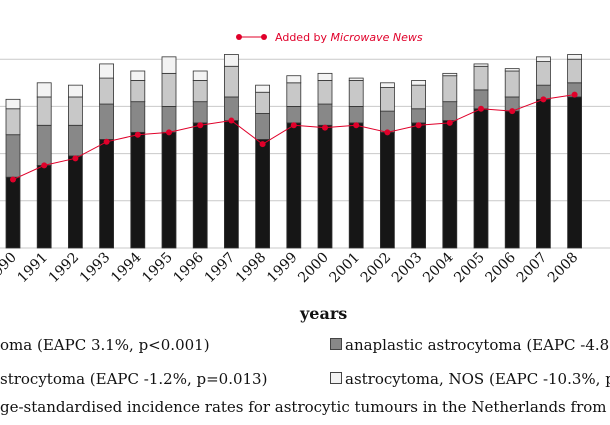 Image resolution: width=610 pixels, height=425 pixels. Describe the element at coordinates (324, 313) in the screenshot. I see `x-axis-title: years` at that location.